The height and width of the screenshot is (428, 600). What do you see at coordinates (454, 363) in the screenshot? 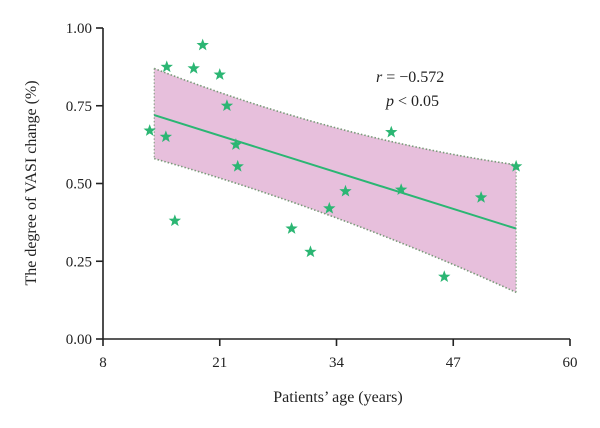
I see `x-tick-label: 47` at bounding box center [454, 363].